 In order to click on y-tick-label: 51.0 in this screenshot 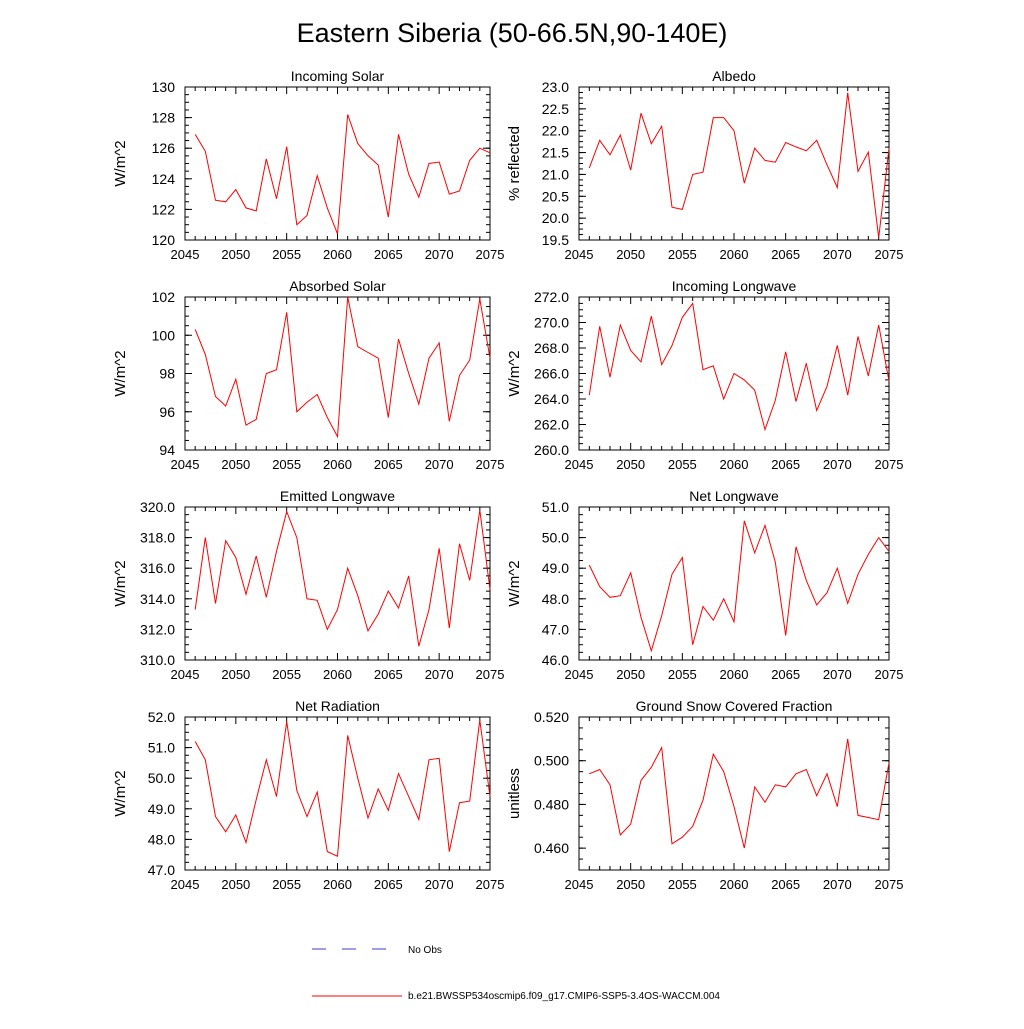, I will do `click(161, 748)`.